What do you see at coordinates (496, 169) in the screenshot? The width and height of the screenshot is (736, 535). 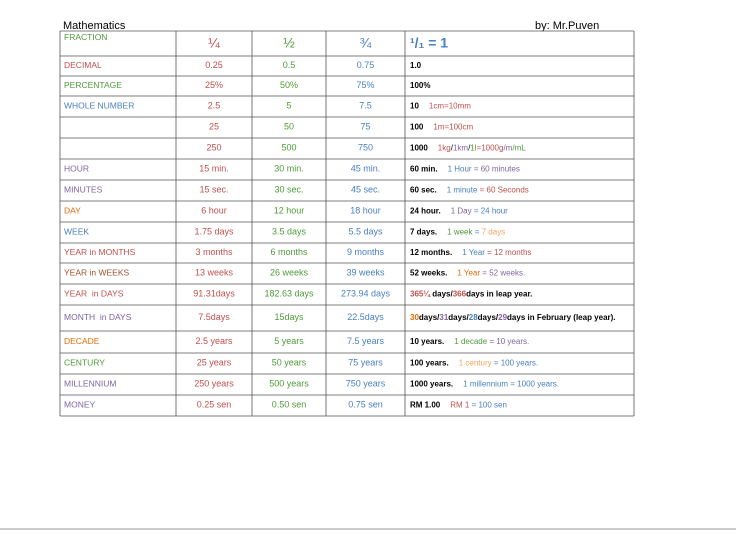 I see `text-part: = 60 minutes` at bounding box center [496, 169].